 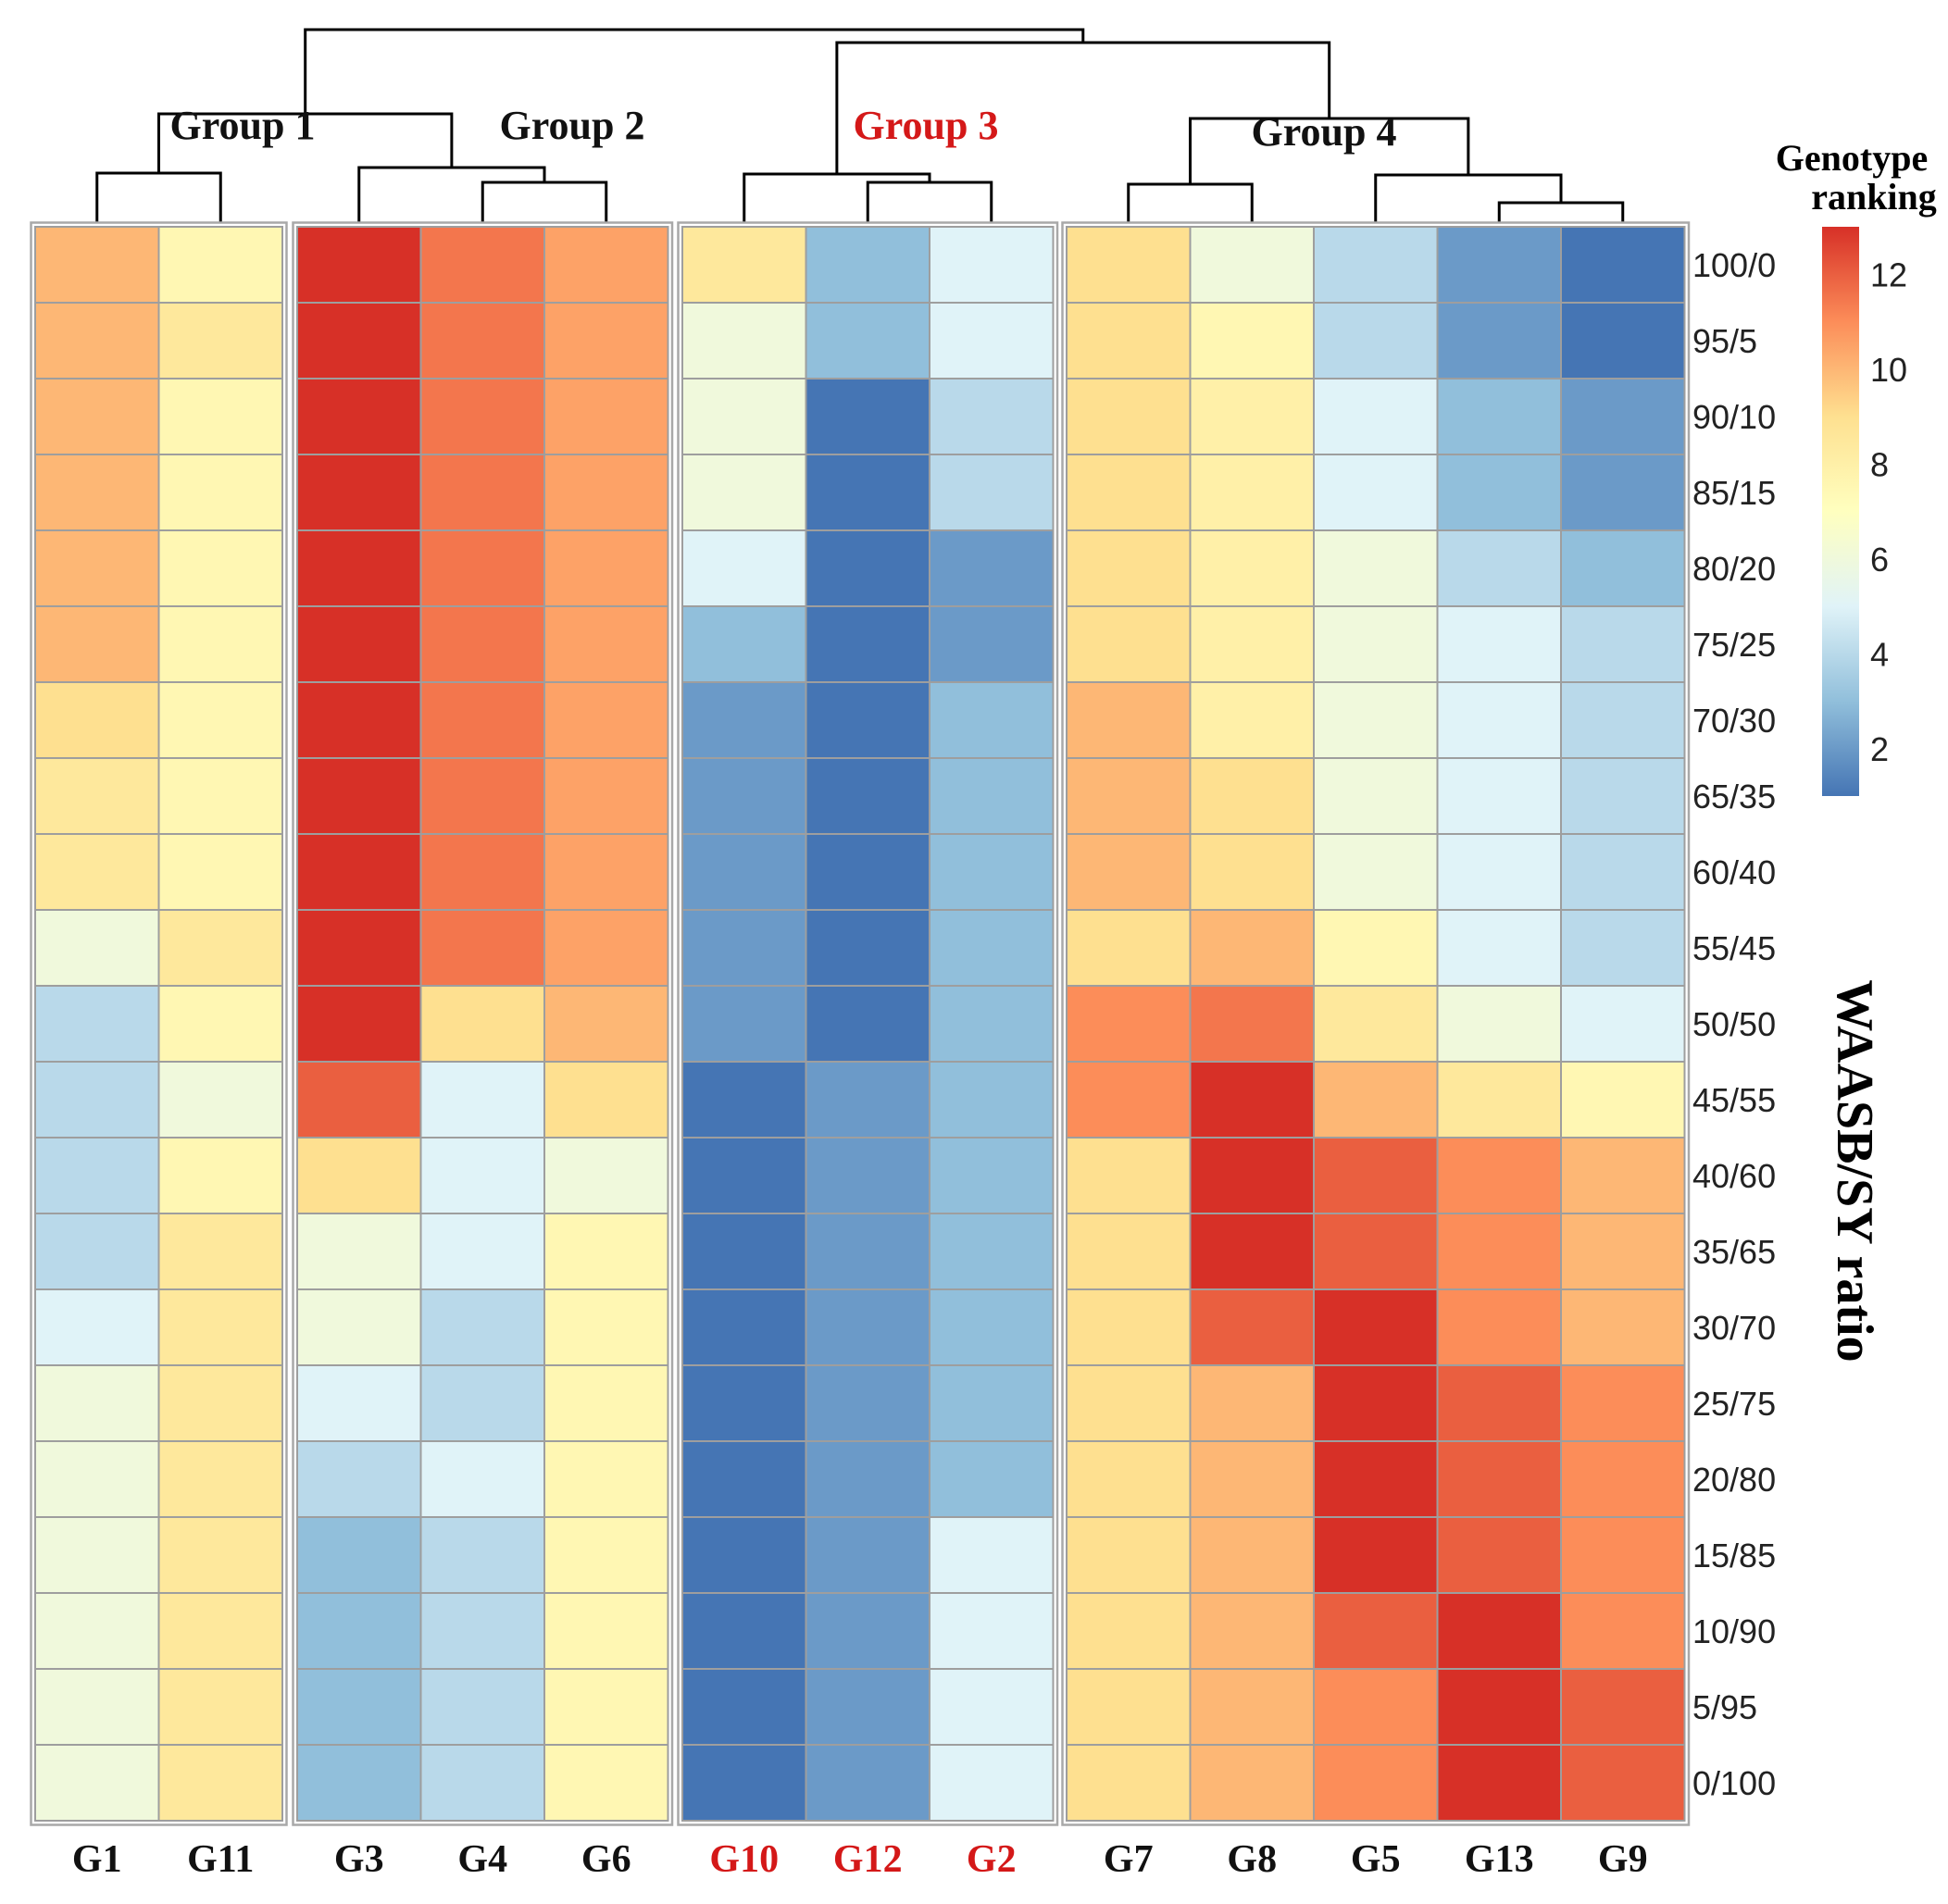 I want to click on column-label: G1, so click(x=97, y=1859).